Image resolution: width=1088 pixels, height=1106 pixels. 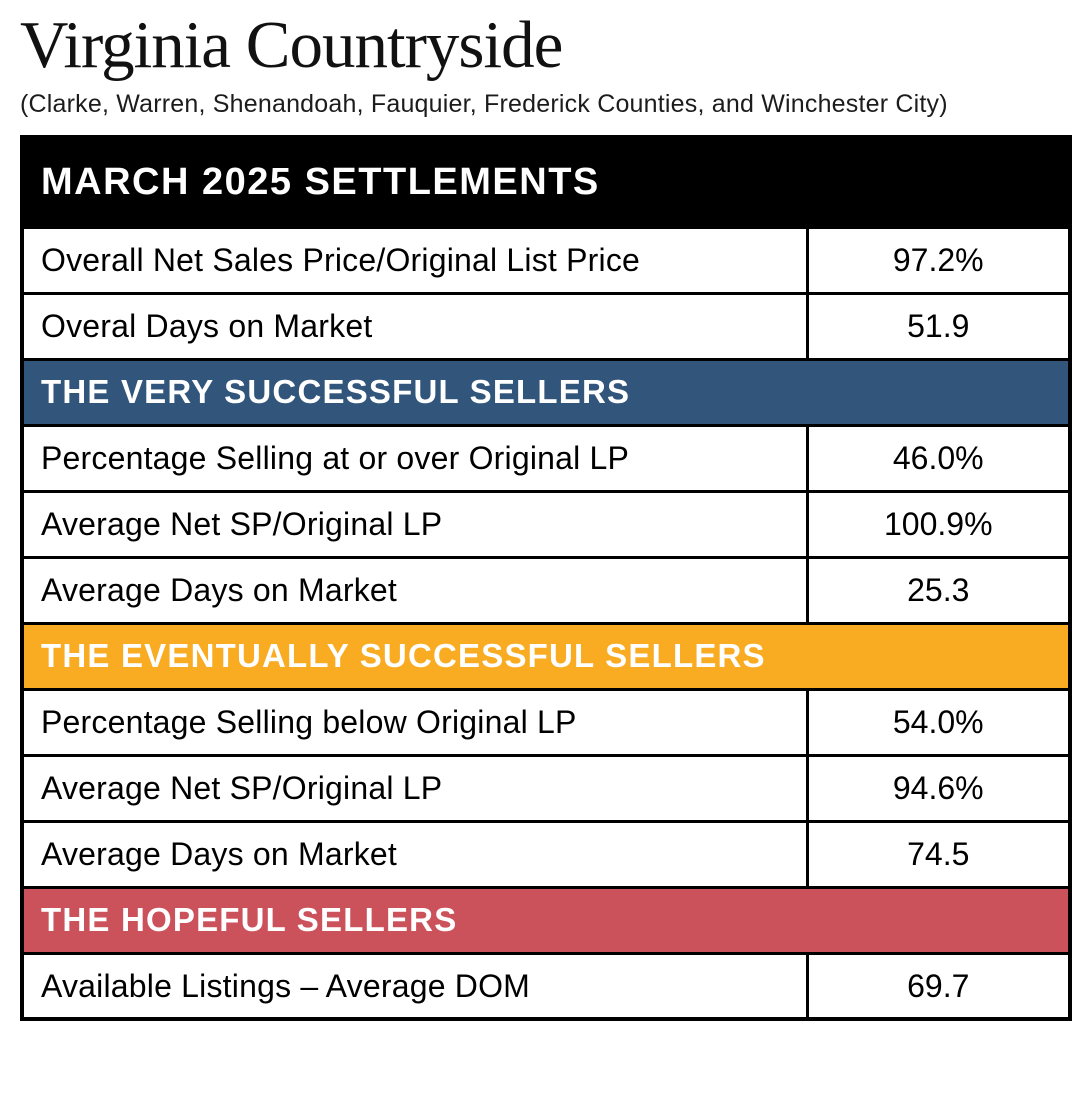 I want to click on section-header: THE VERY SUCCESSFUL SELLERS, so click(x=546, y=392).